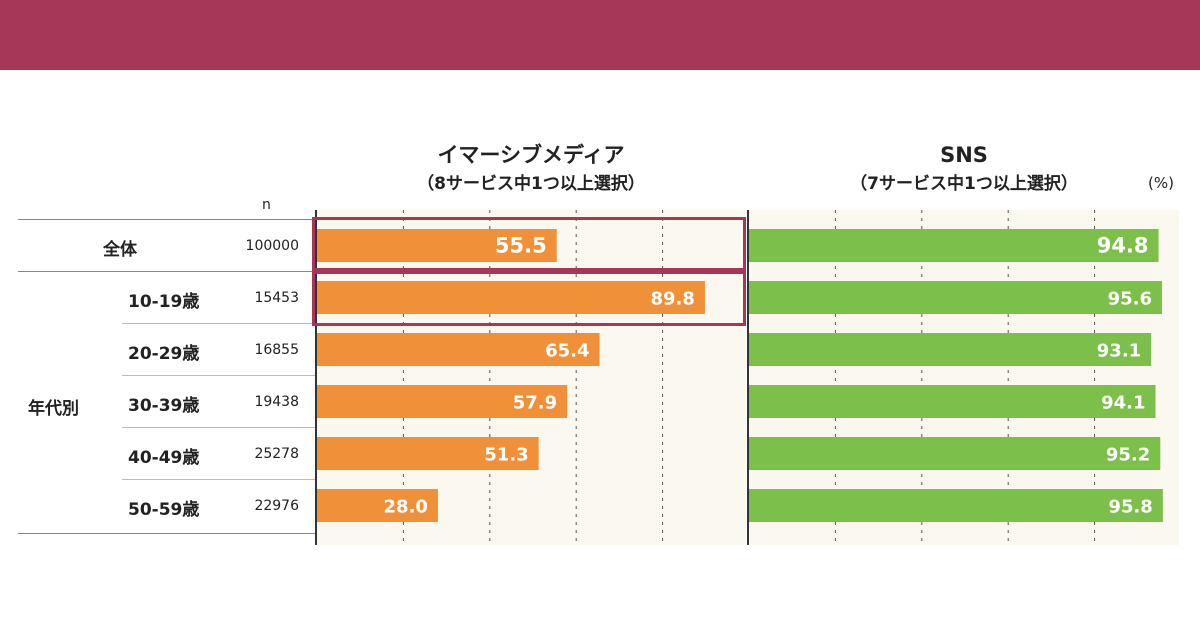 The height and width of the screenshot is (630, 1200). Describe the element at coordinates (521, 246) in the screenshot. I see `immersive-value-label: 55.5` at that location.